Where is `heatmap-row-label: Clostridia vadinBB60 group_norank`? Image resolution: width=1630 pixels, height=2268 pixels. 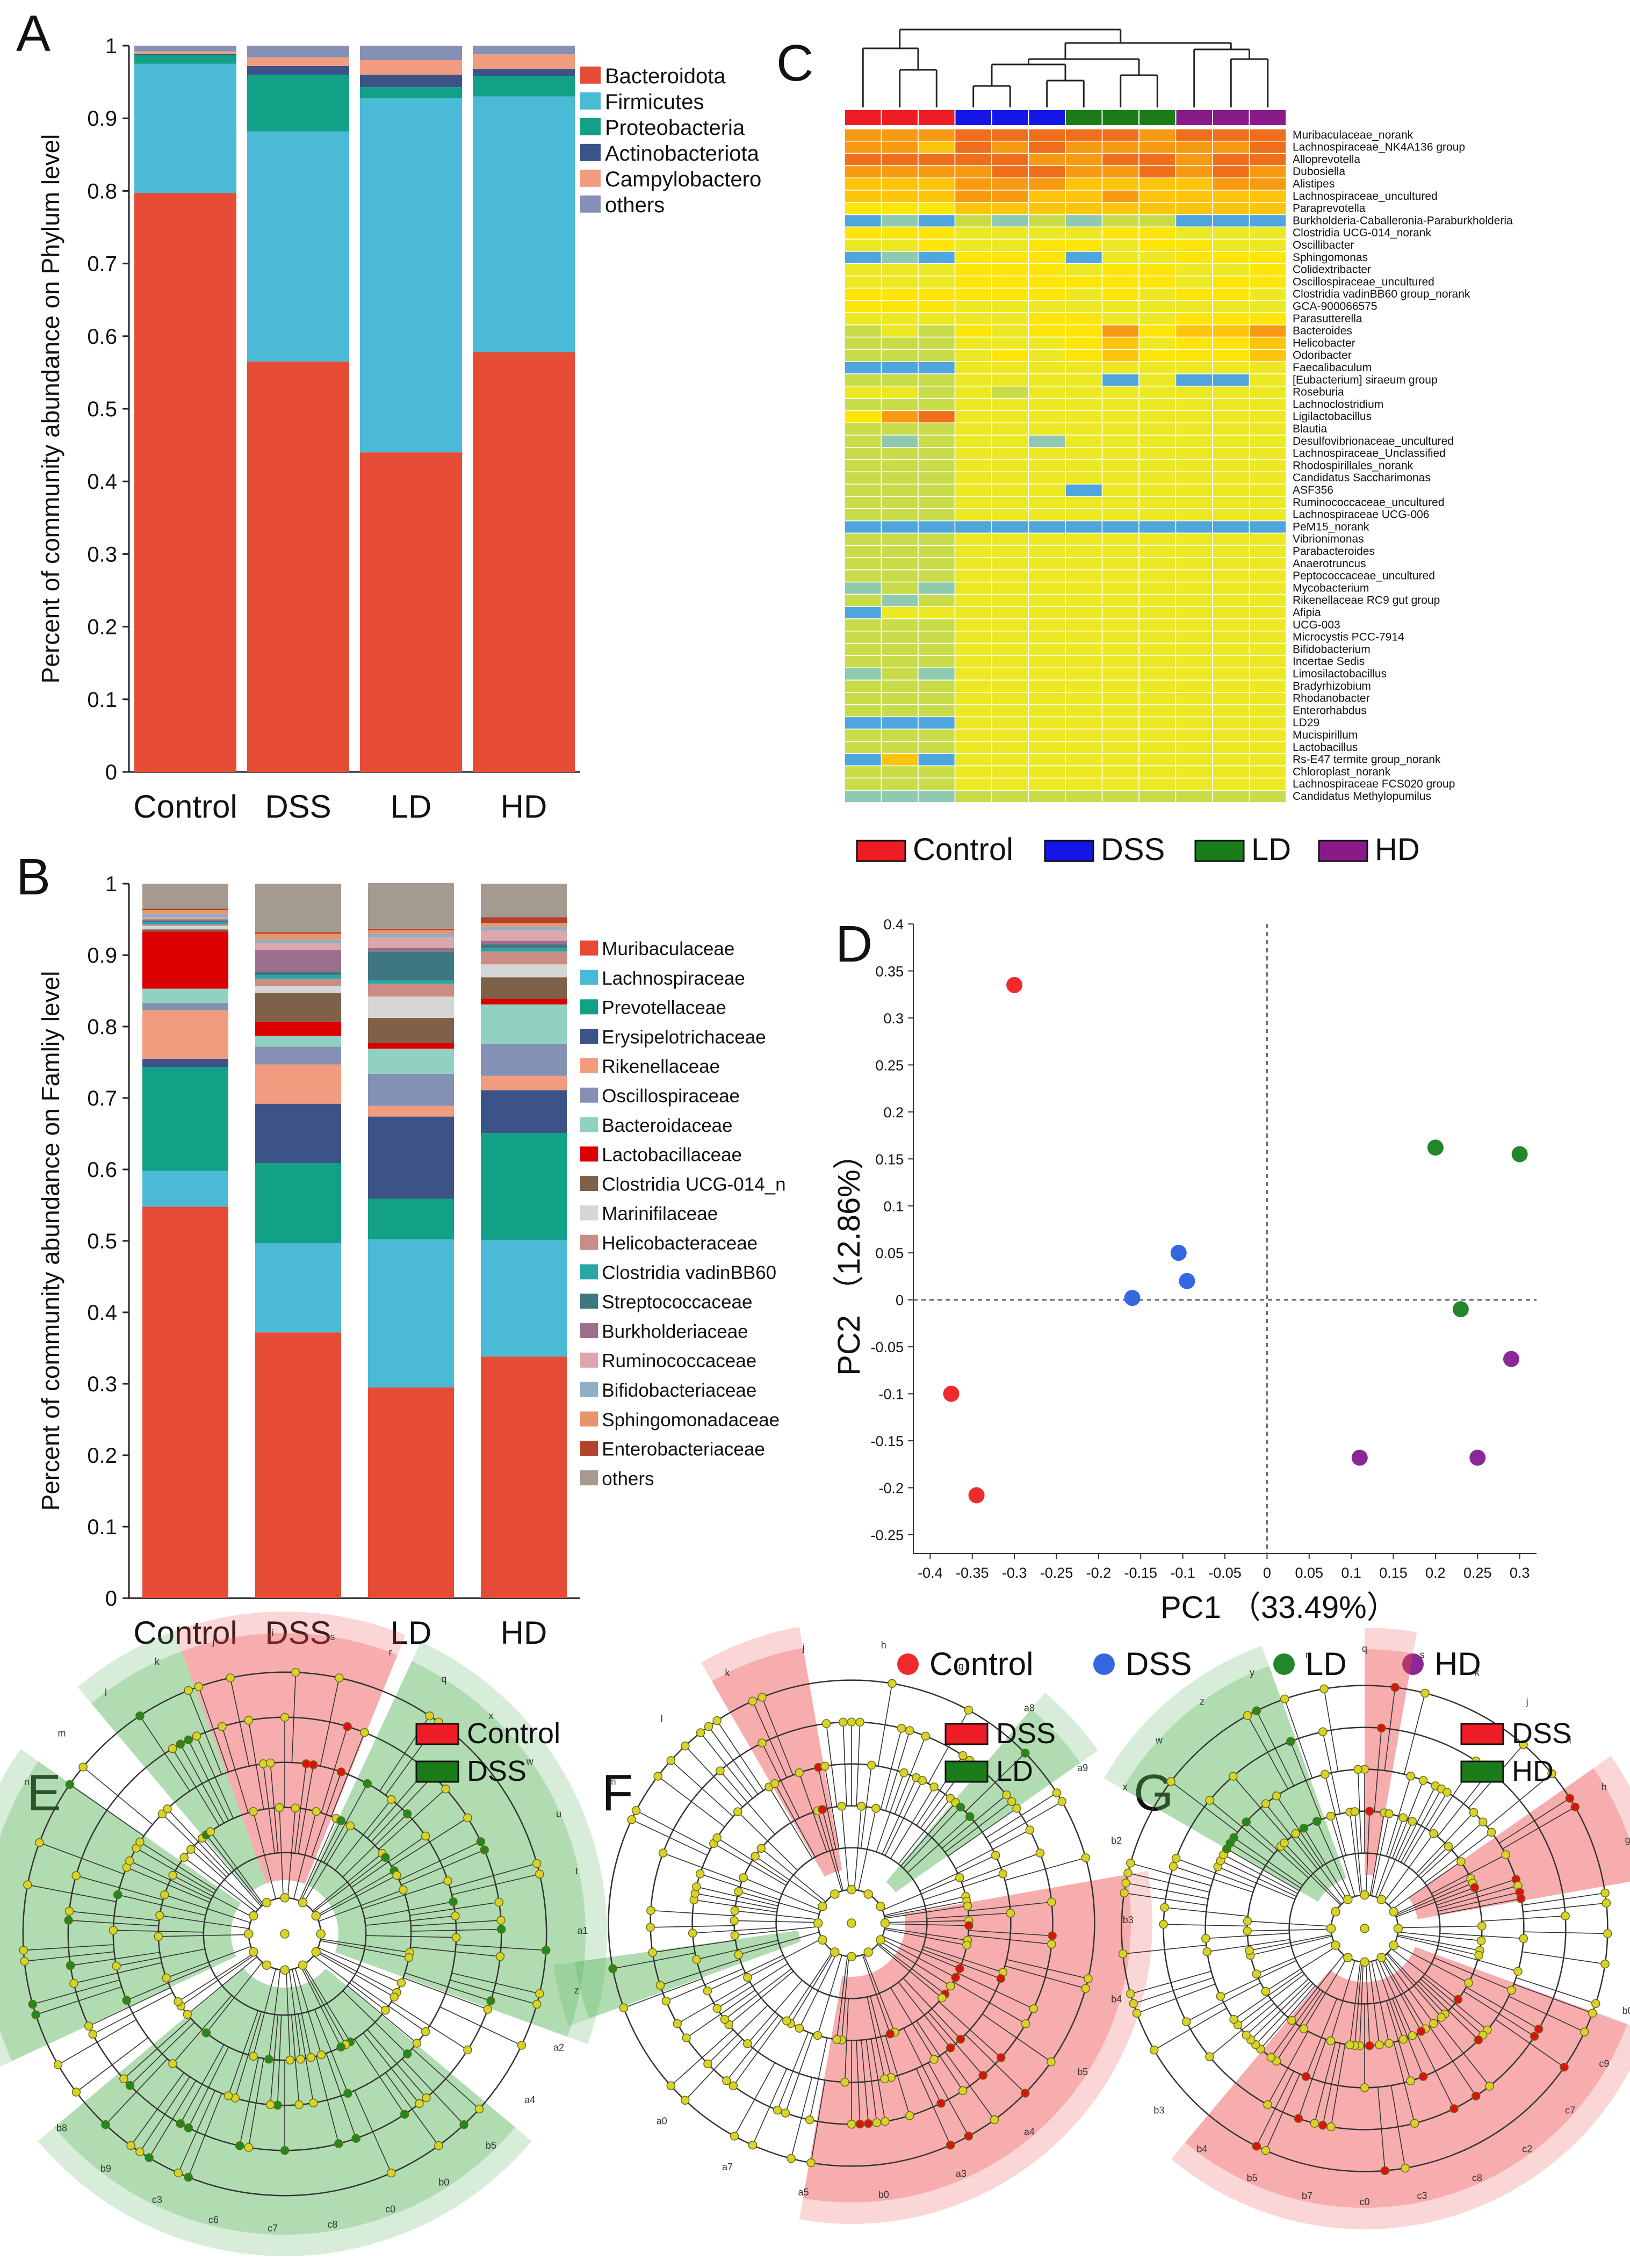
heatmap-row-label: Clostridia vadinBB60 group_norank is located at coordinates (1381, 294).